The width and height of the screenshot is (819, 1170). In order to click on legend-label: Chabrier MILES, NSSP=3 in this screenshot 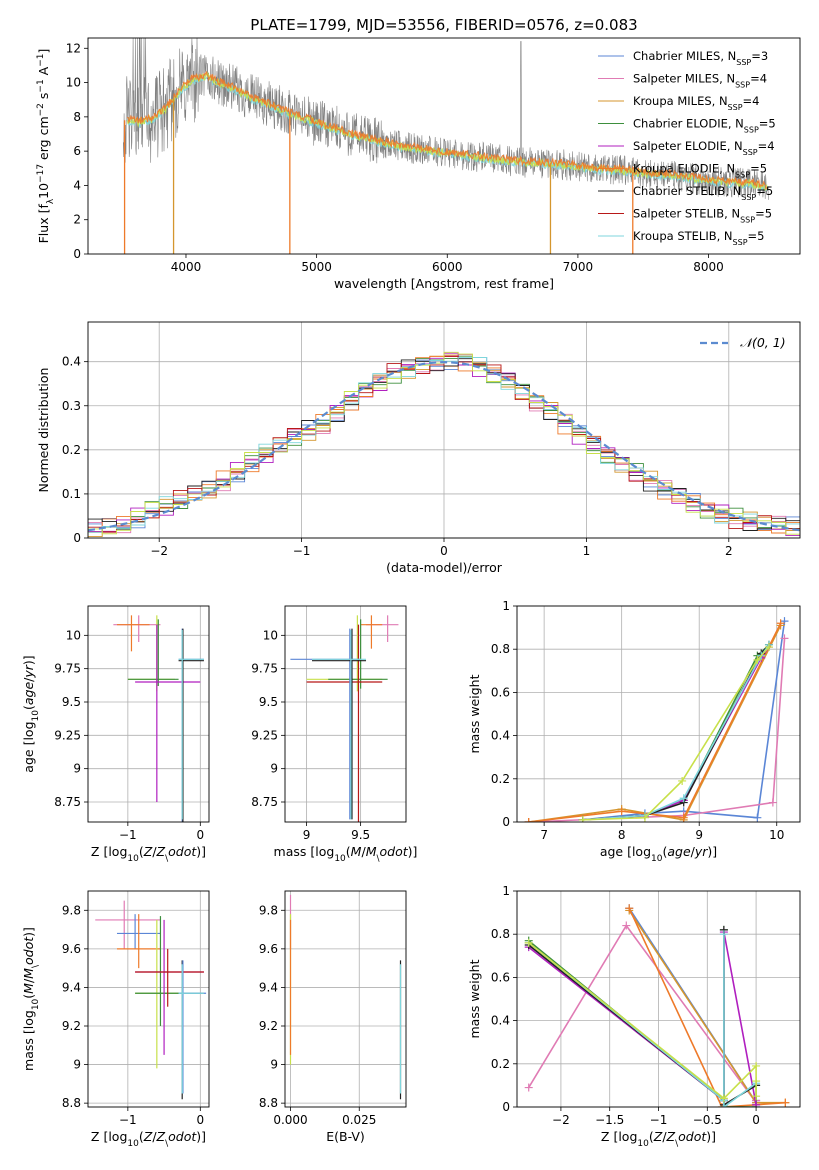, I will do `click(700, 58)`.